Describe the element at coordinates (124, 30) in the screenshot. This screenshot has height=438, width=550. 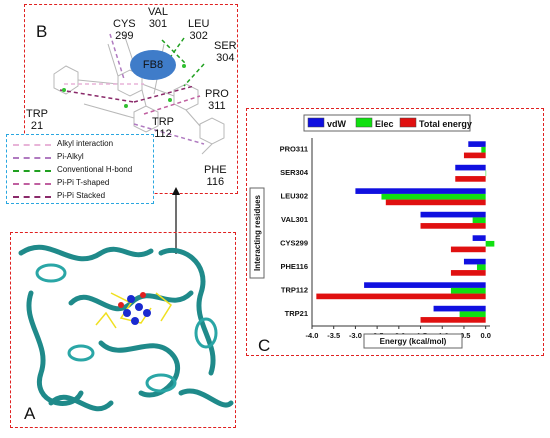
I see `residue-cys299: CYS 299` at that location.